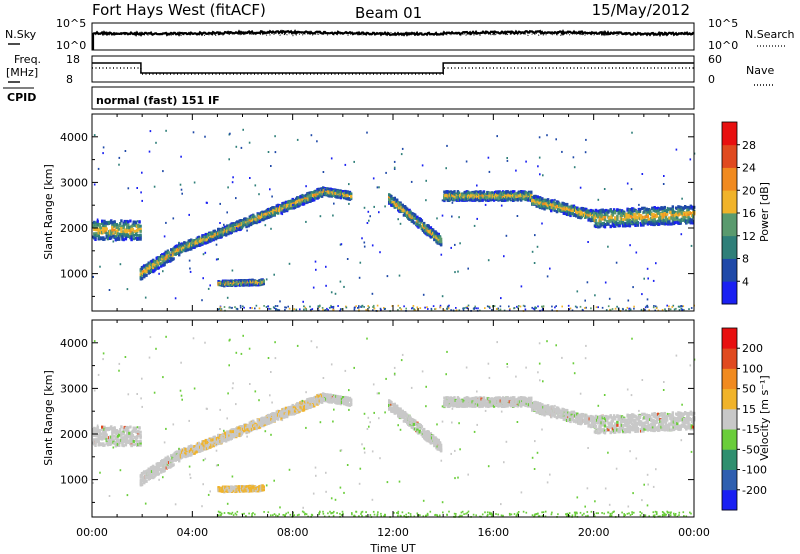  What do you see at coordinates (749, 168) in the screenshot?
I see `colorbar-tick-label: 24` at bounding box center [749, 168].